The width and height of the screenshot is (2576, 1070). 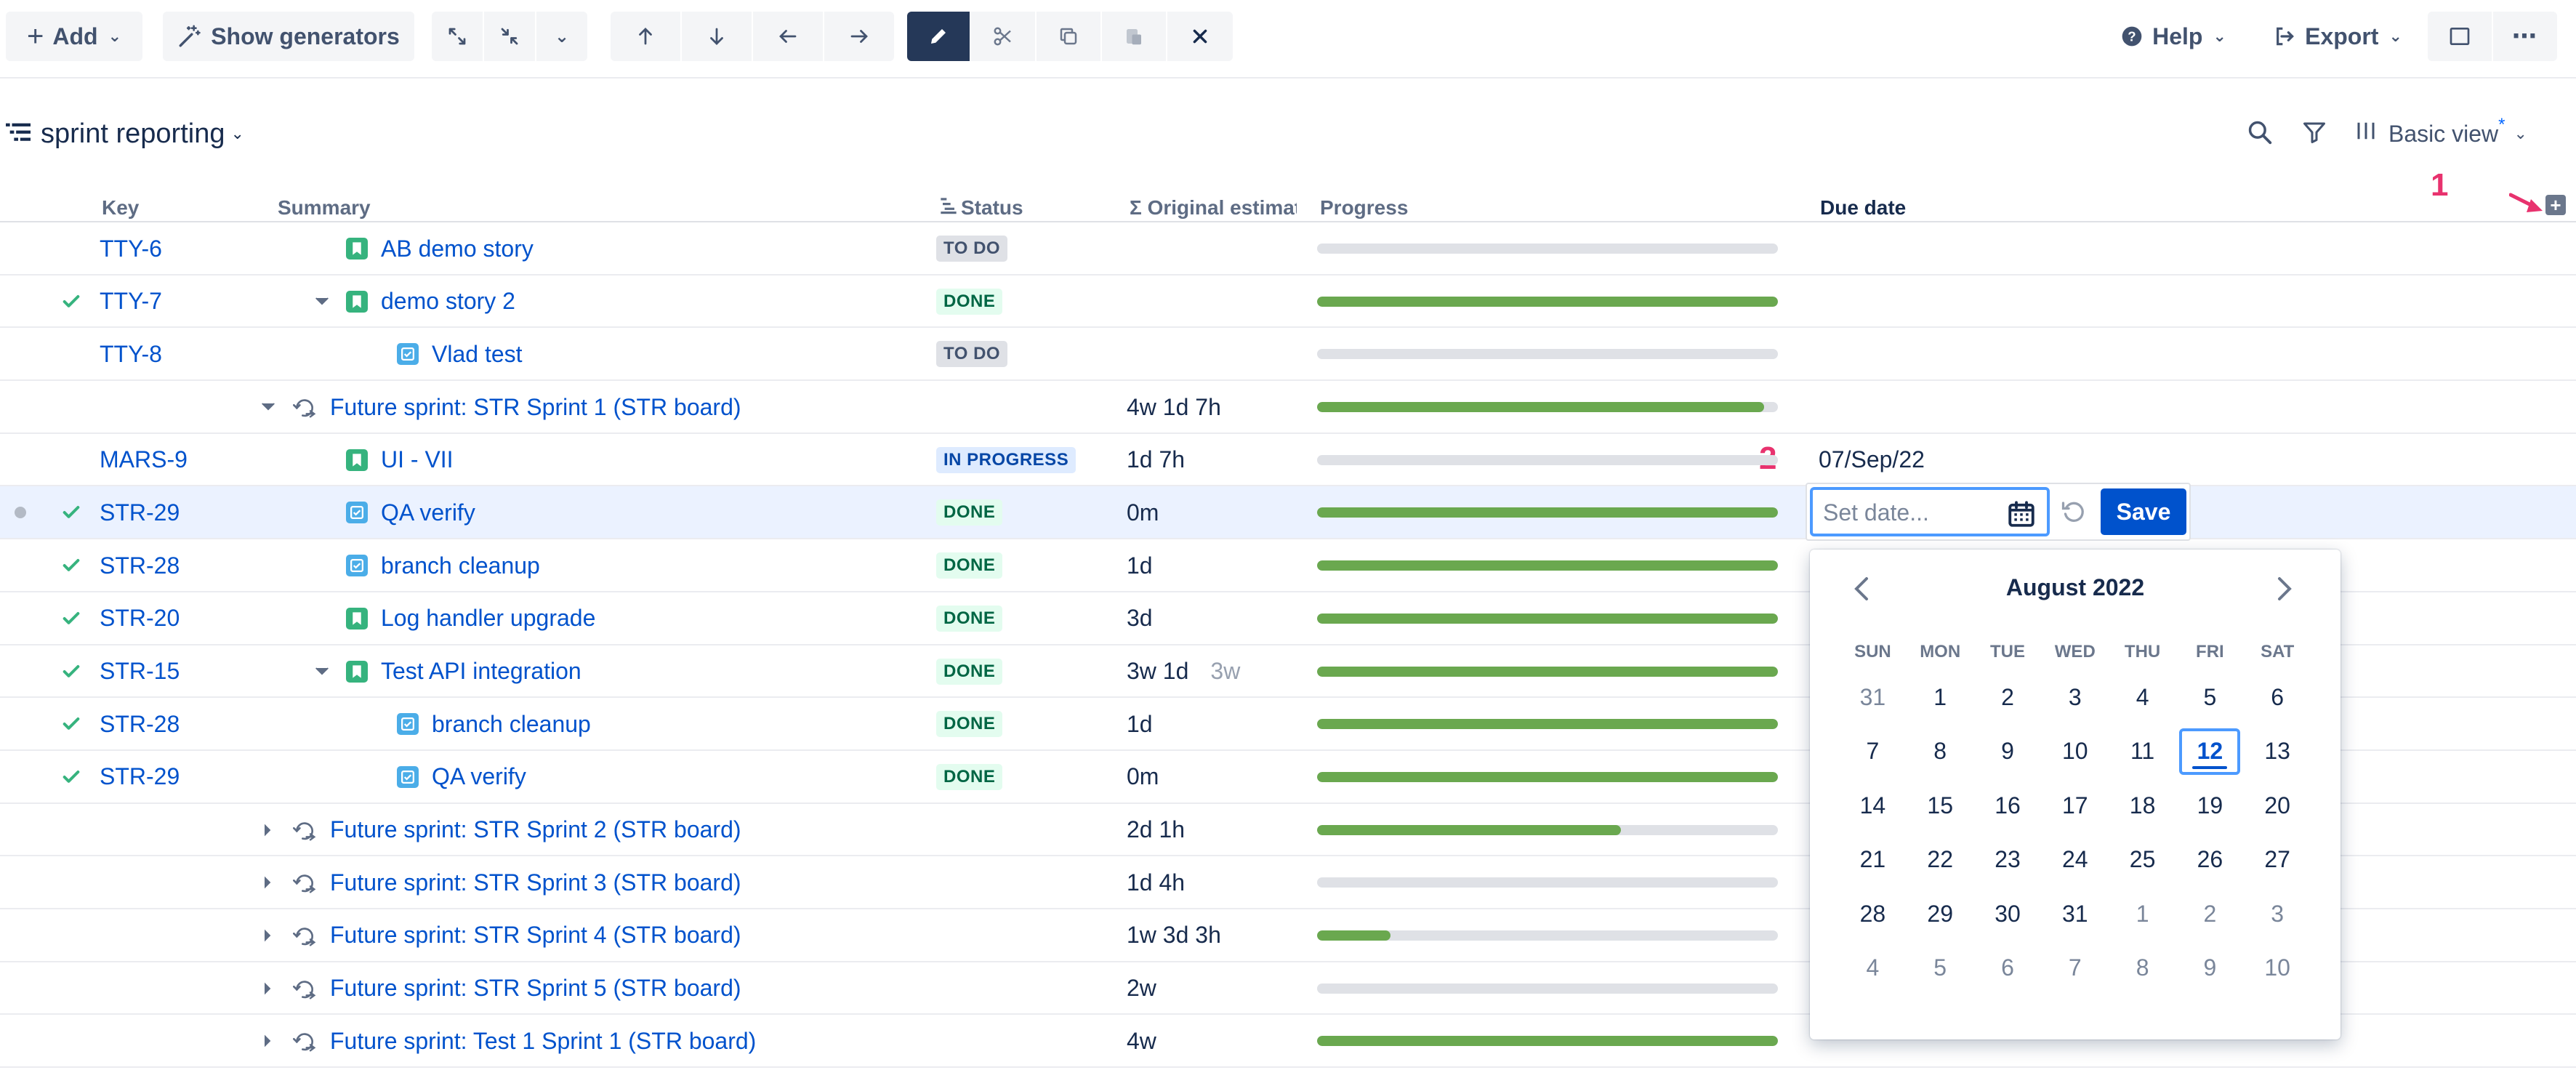 What do you see at coordinates (125, 133) in the screenshot?
I see `structure-selector: sprint reporting ⌄` at bounding box center [125, 133].